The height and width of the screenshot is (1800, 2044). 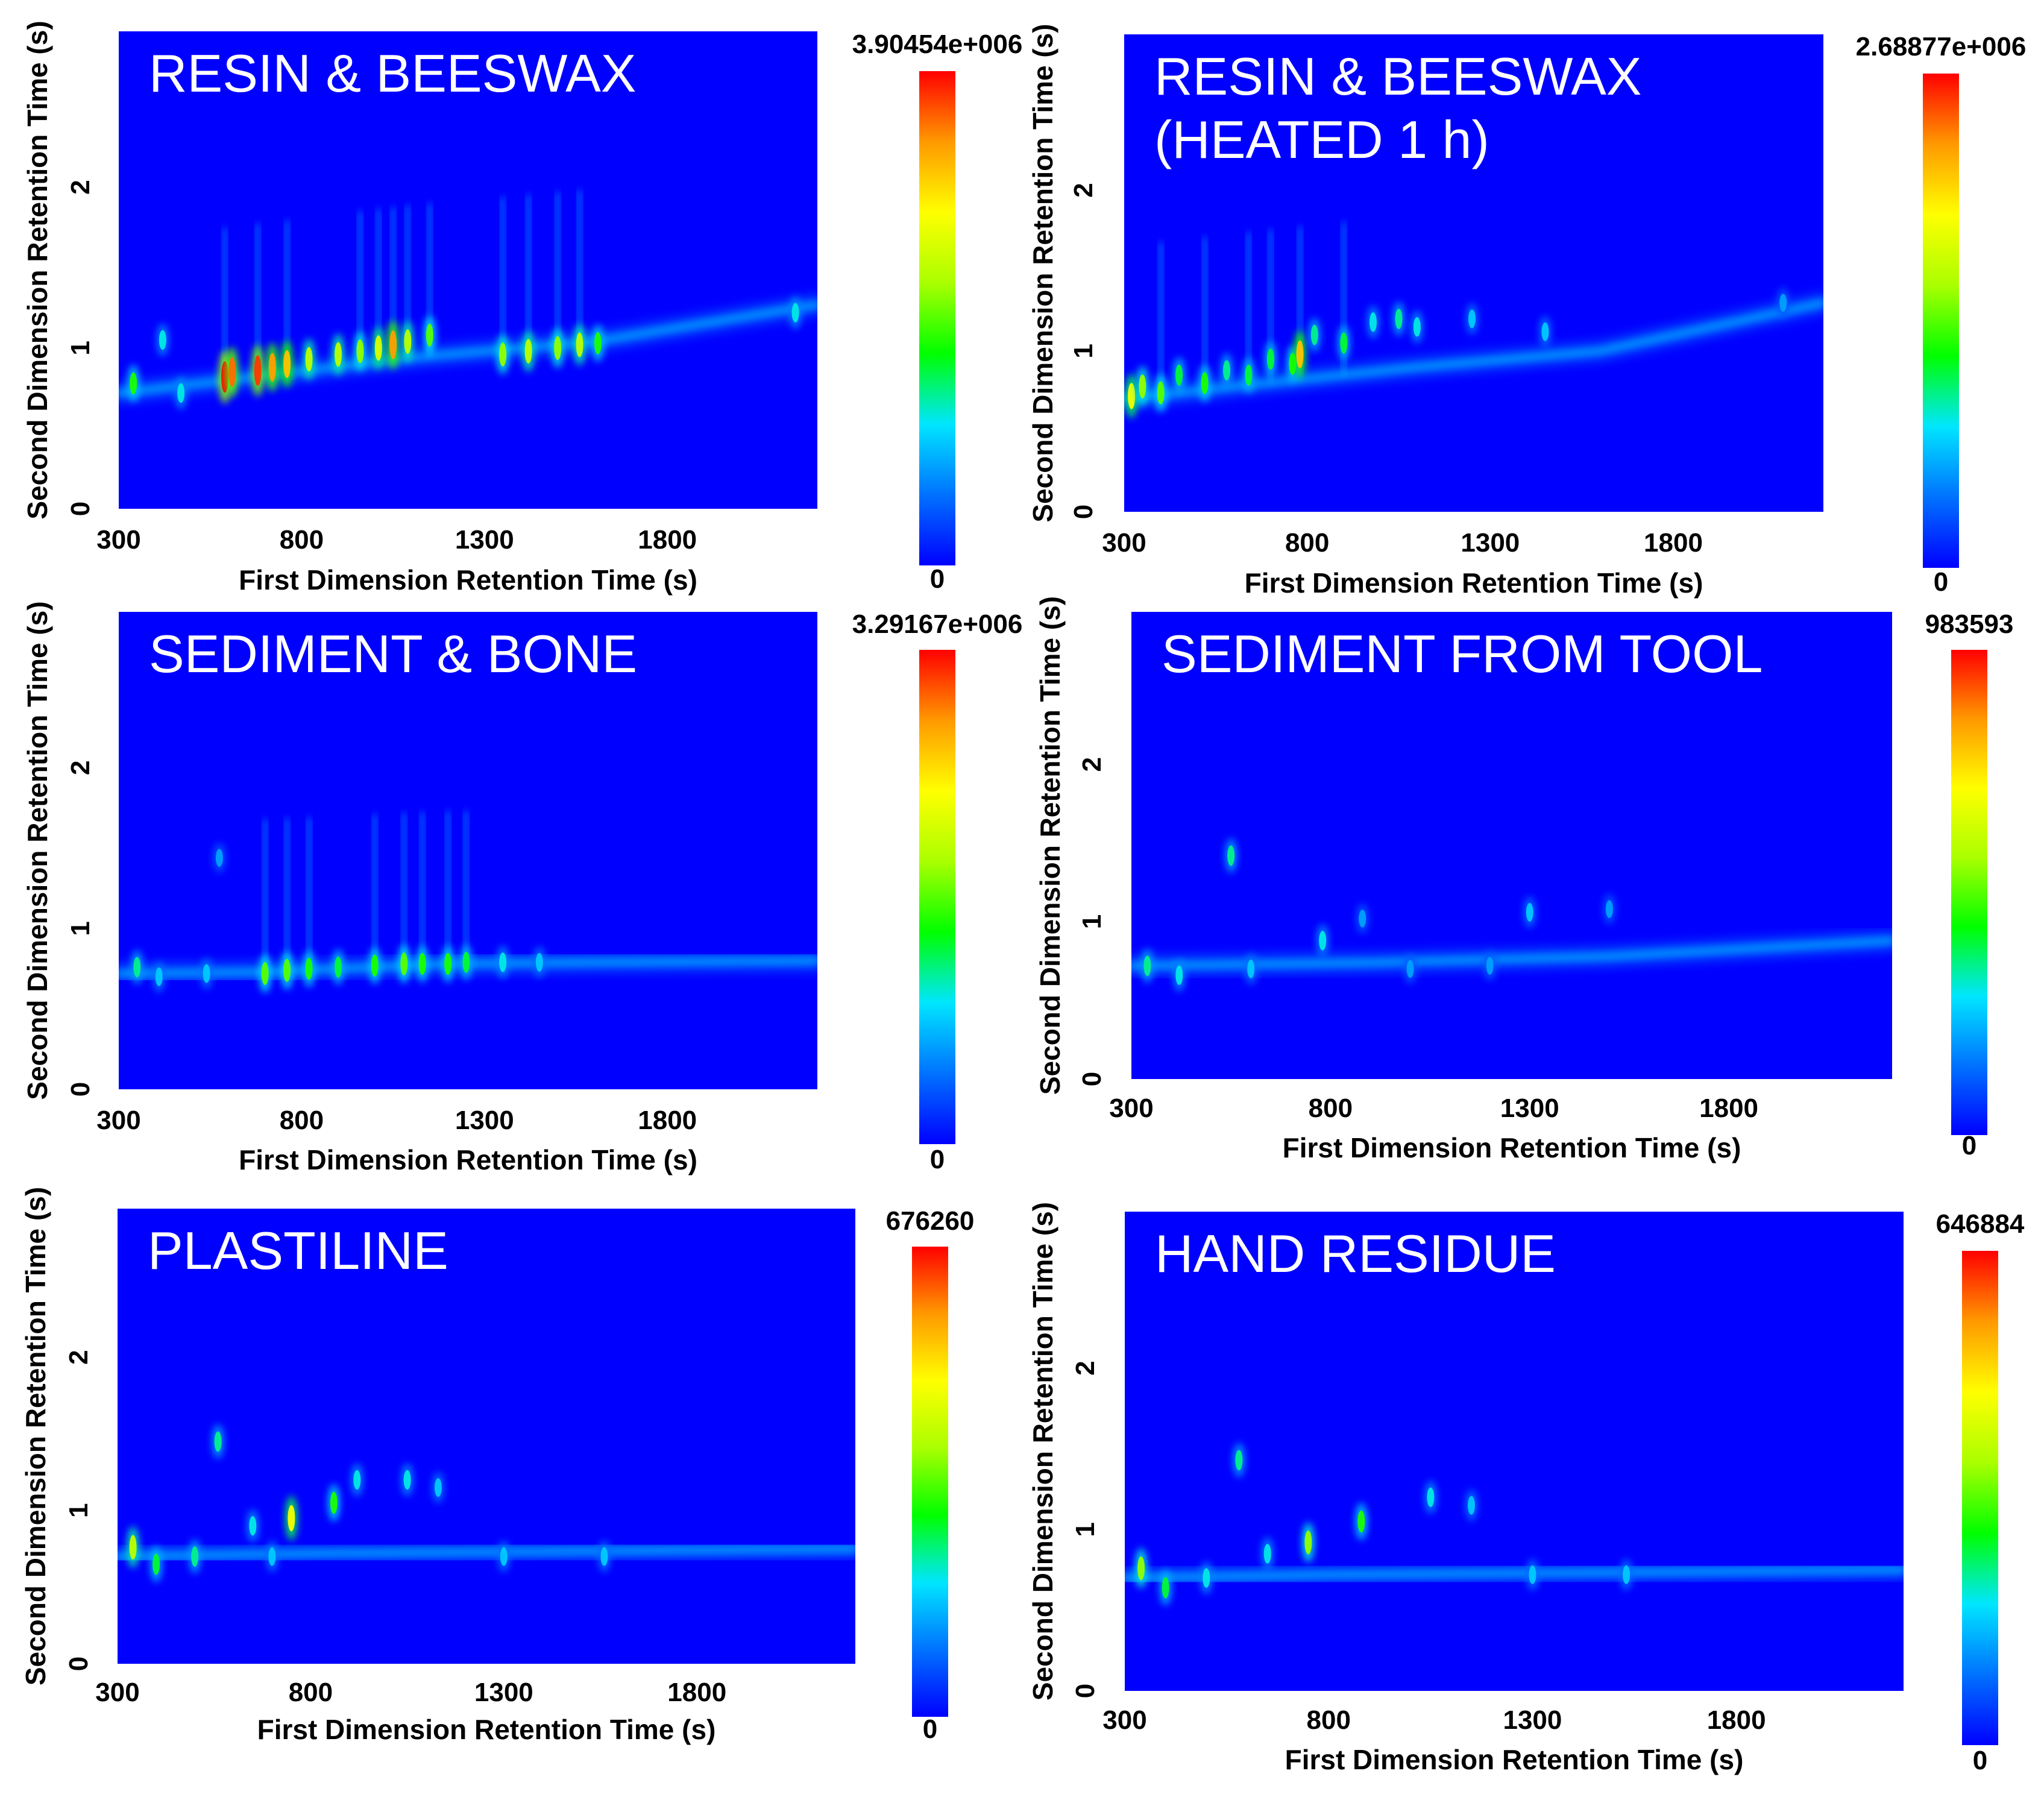 What do you see at coordinates (931, 1221) in the screenshot?
I see `colorbar-max-label: 676260` at bounding box center [931, 1221].